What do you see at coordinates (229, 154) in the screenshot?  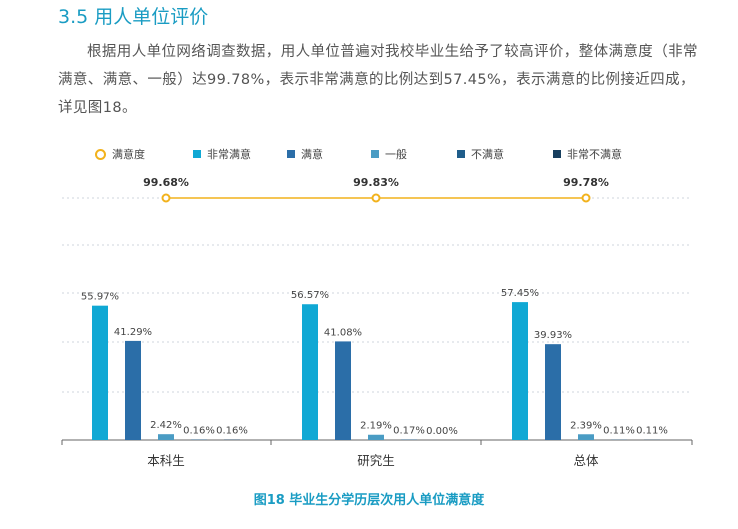 I see `legend-label: 非常满意` at bounding box center [229, 154].